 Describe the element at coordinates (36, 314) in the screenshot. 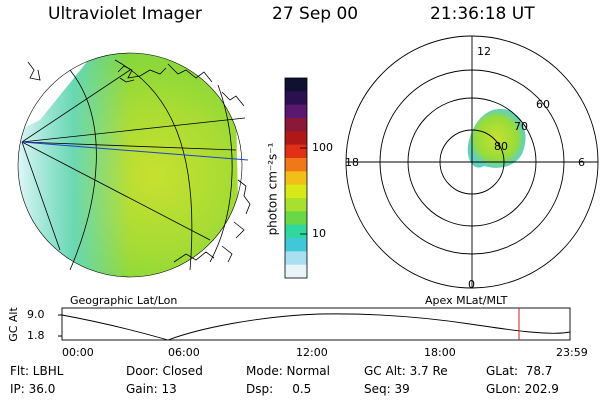

I see `timeline-ytick-9: 9.0` at that location.